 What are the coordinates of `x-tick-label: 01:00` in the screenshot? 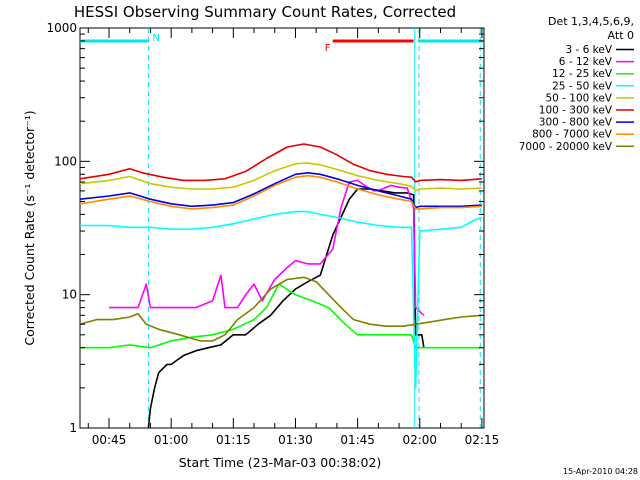 It's located at (171, 440).